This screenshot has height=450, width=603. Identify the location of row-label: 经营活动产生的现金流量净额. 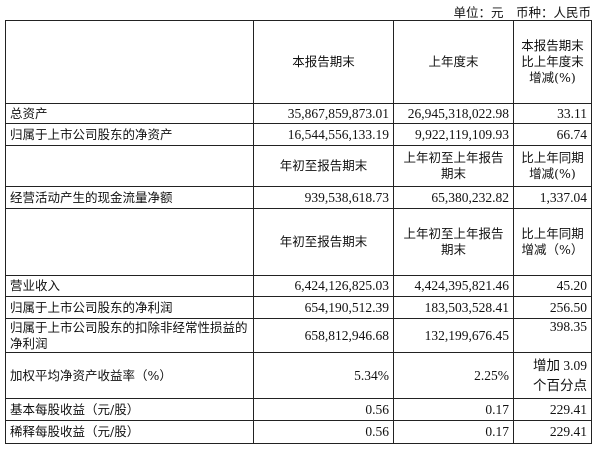
(129, 197).